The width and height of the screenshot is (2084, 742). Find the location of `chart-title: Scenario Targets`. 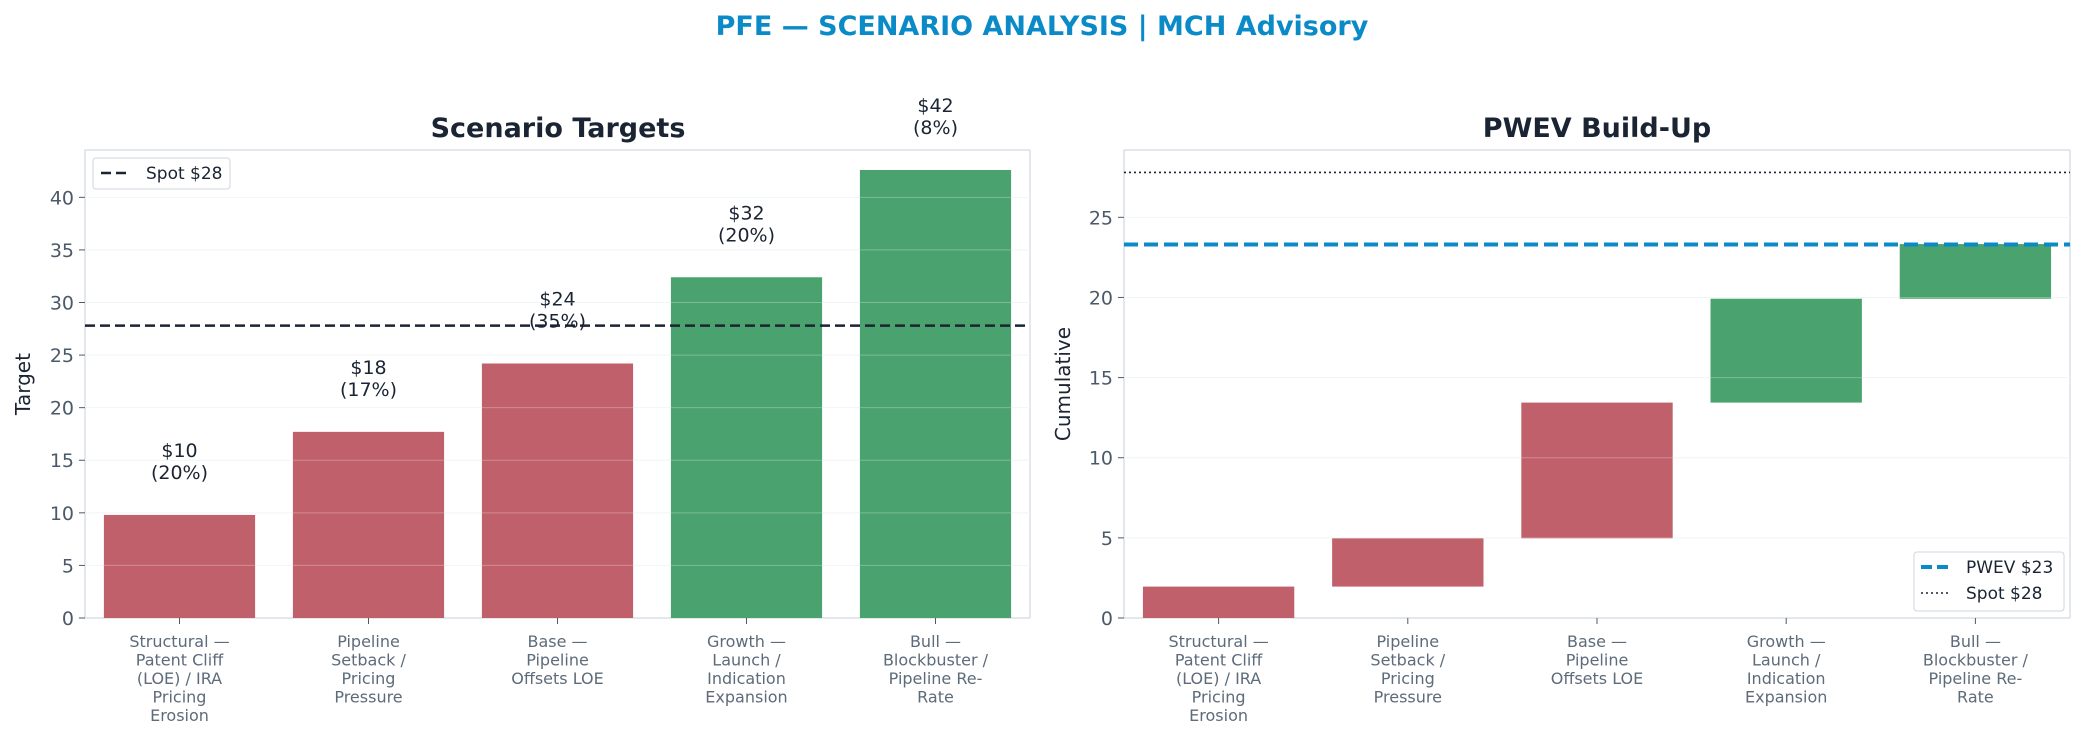

chart-title: Scenario Targets is located at coordinates (558, 128).